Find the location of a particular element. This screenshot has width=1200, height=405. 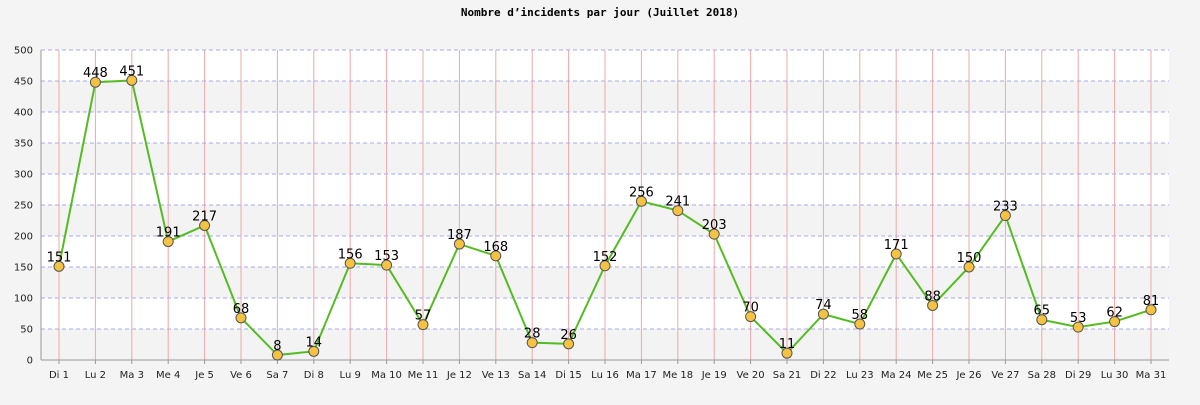

x-tick-label: Ma 10 is located at coordinates (386, 375).